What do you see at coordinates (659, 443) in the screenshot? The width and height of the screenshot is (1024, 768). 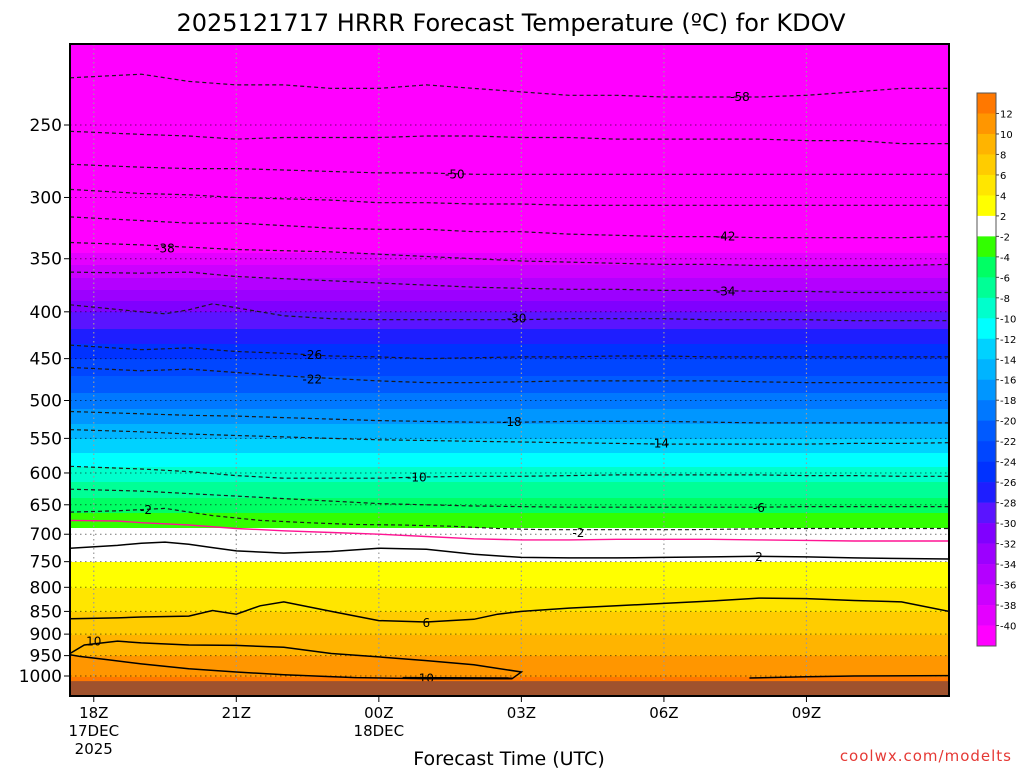 I see `contour-label: -14` at bounding box center [659, 443].